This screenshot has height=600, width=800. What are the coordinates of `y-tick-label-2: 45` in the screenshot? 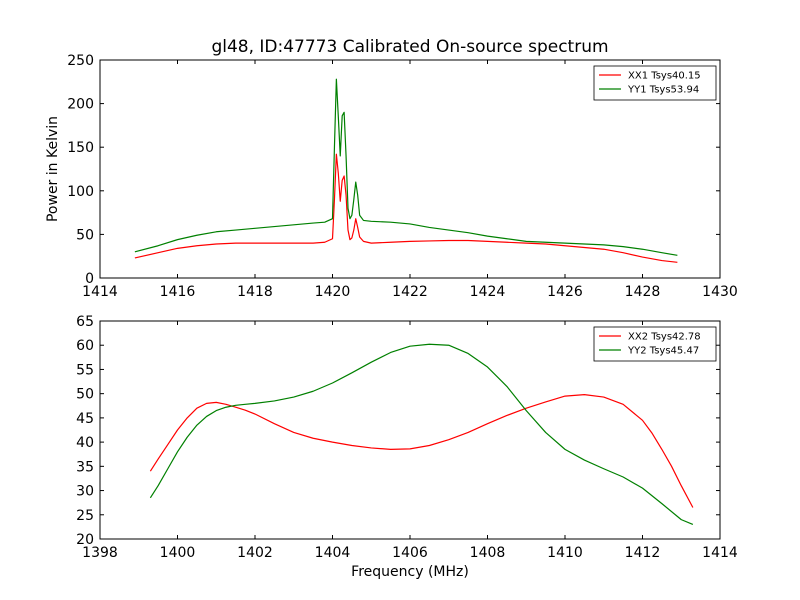 It's located at (85, 419).